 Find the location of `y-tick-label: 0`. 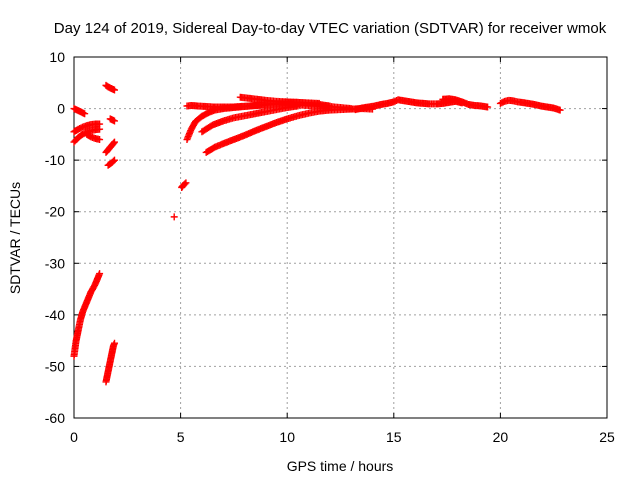

y-tick-label: 0 is located at coordinates (61, 109).